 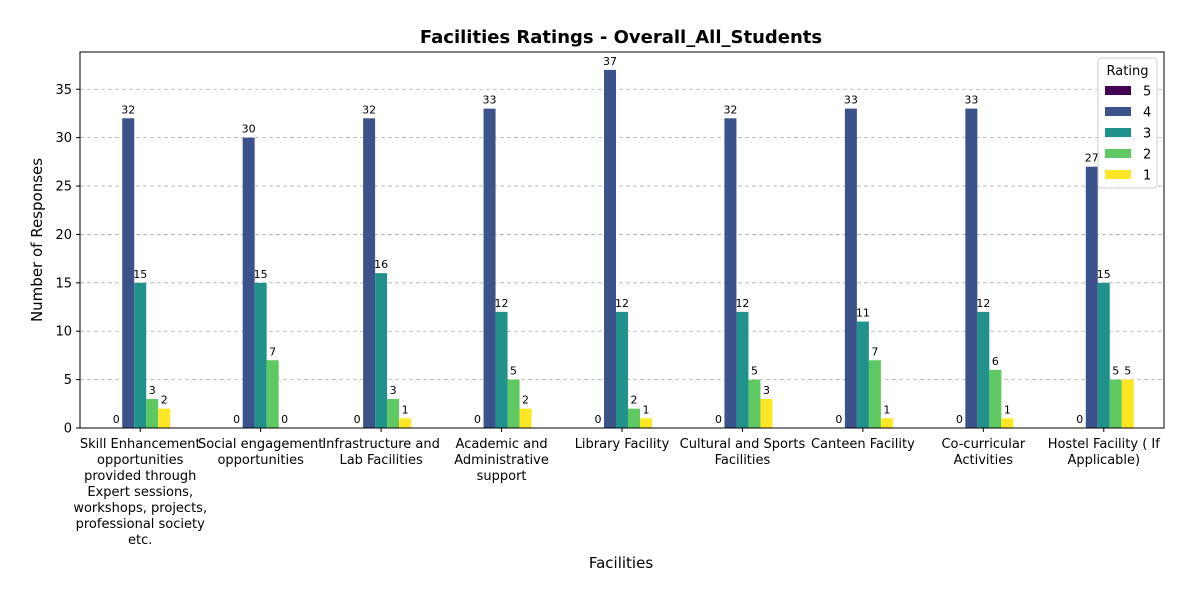 I want to click on y-tick-label: 30, so click(x=63, y=138).